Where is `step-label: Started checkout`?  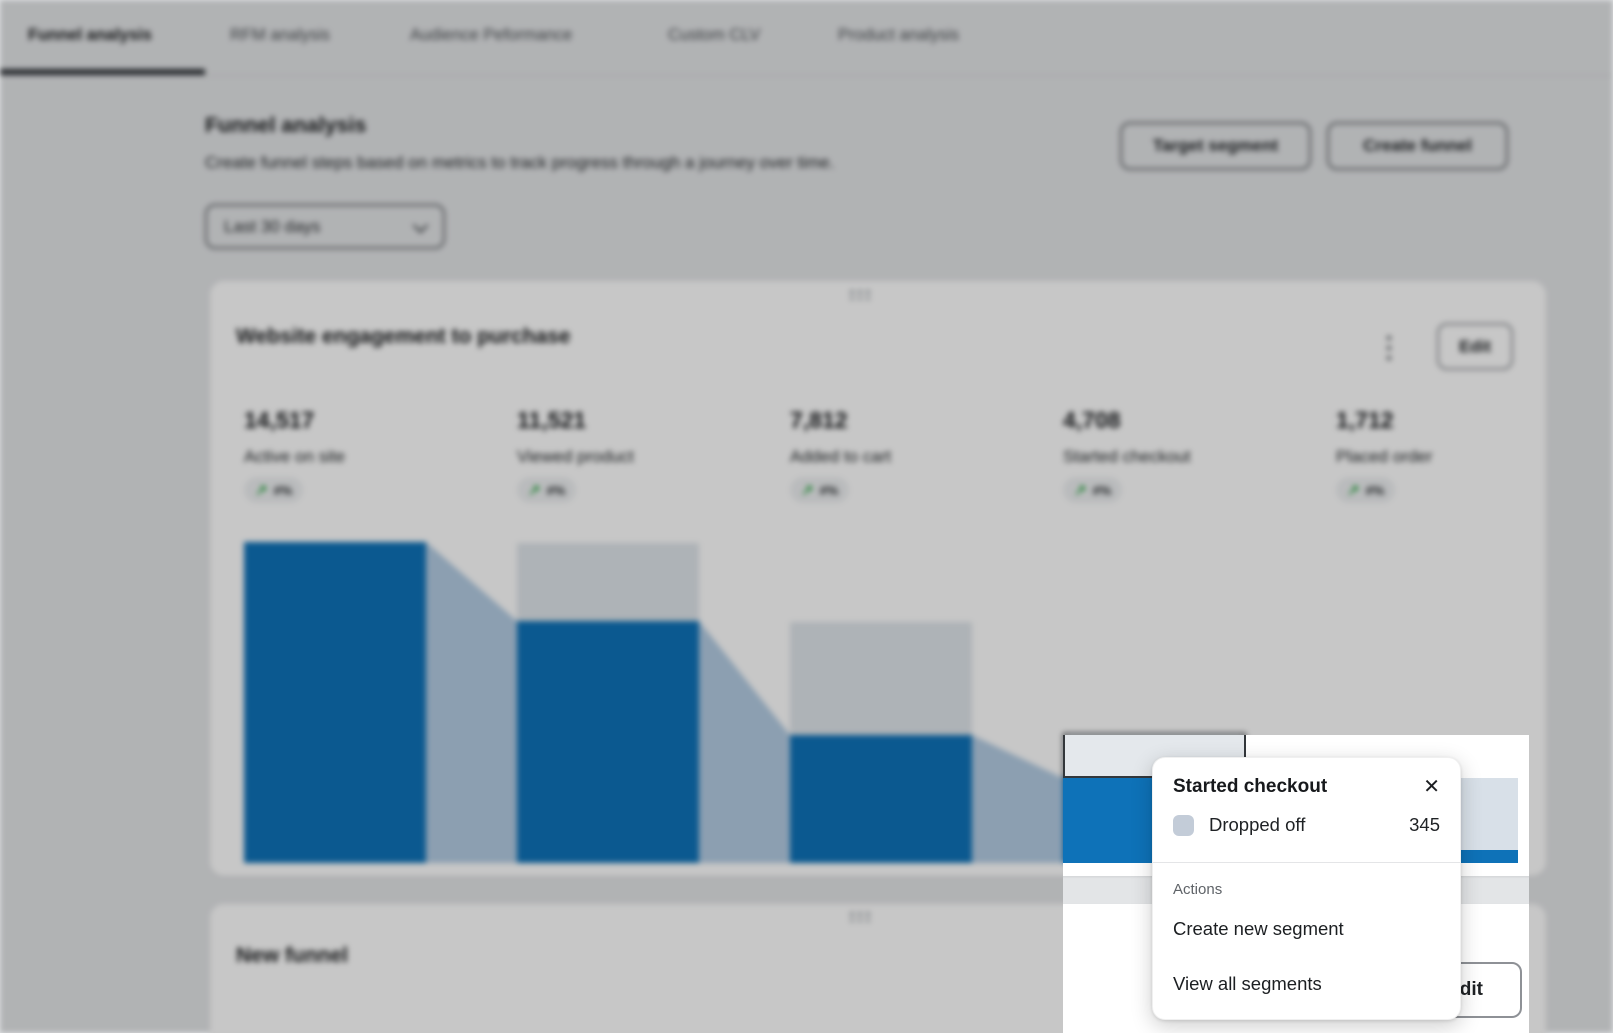 step-label: Started checkout is located at coordinates (1127, 456).